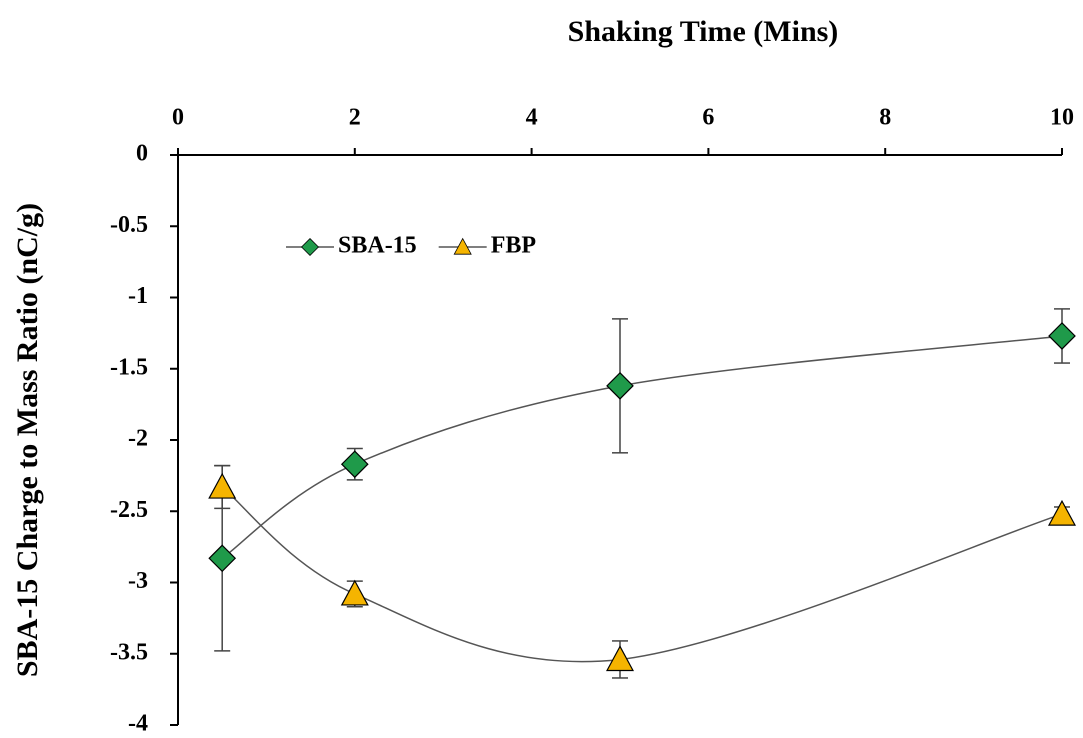 Image resolution: width=1083 pixels, height=738 pixels. What do you see at coordinates (142, 154) in the screenshot?
I see `y-tick-label: 0` at bounding box center [142, 154].